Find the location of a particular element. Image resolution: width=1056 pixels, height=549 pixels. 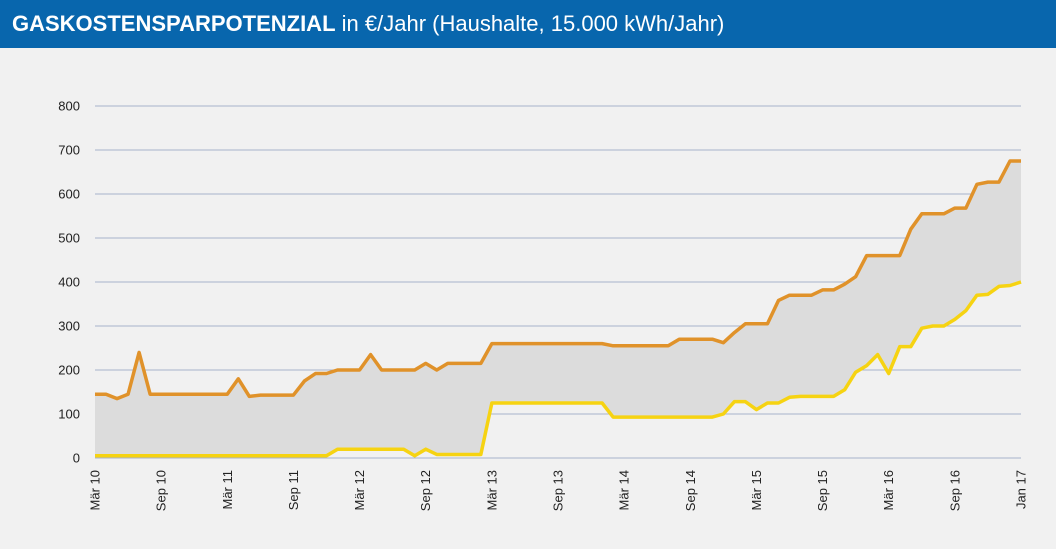

x-tick-label: Mär 11 is located at coordinates (227, 490).